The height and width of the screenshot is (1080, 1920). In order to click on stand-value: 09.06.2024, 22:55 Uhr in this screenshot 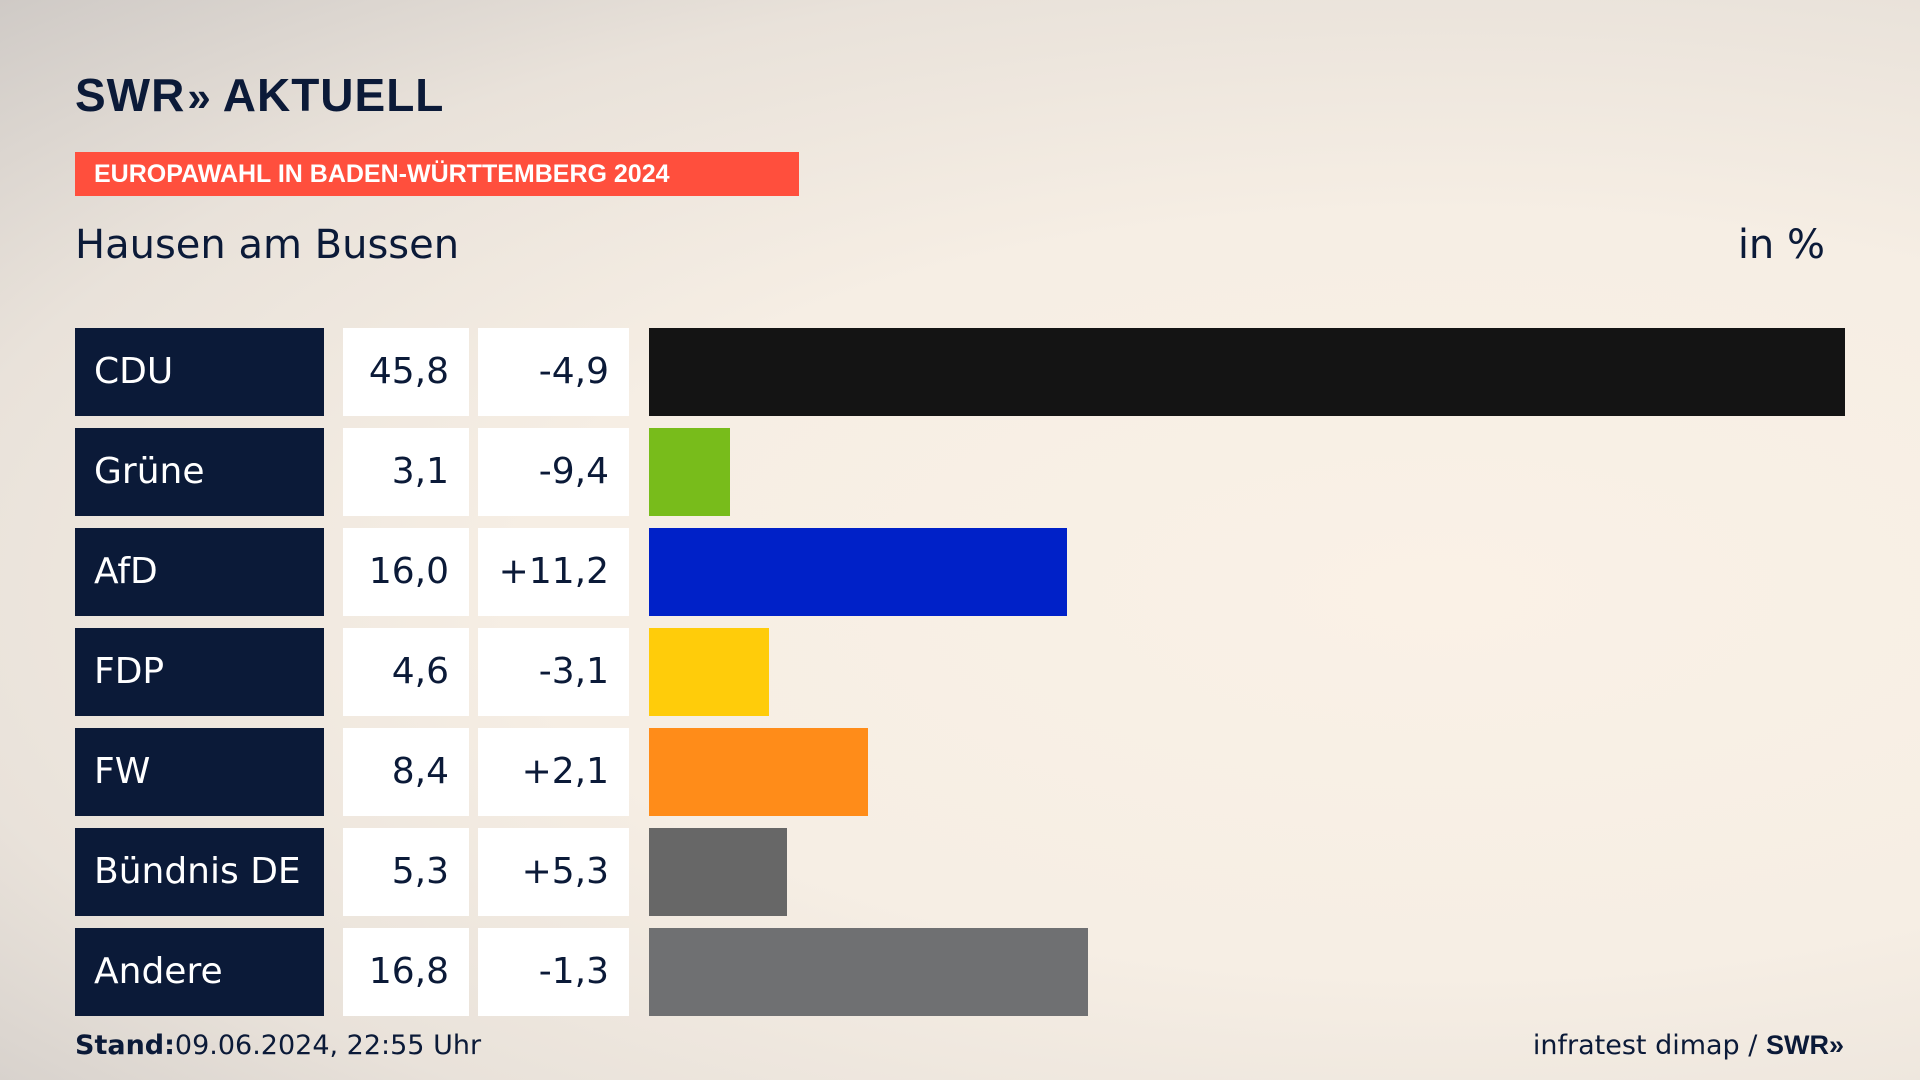, I will do `click(328, 1045)`.